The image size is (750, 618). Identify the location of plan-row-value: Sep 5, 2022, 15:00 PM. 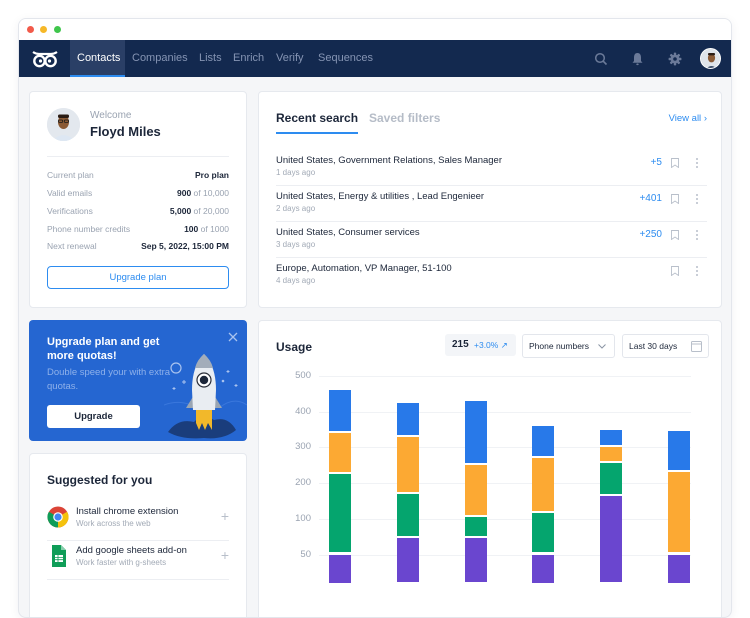
(185, 246).